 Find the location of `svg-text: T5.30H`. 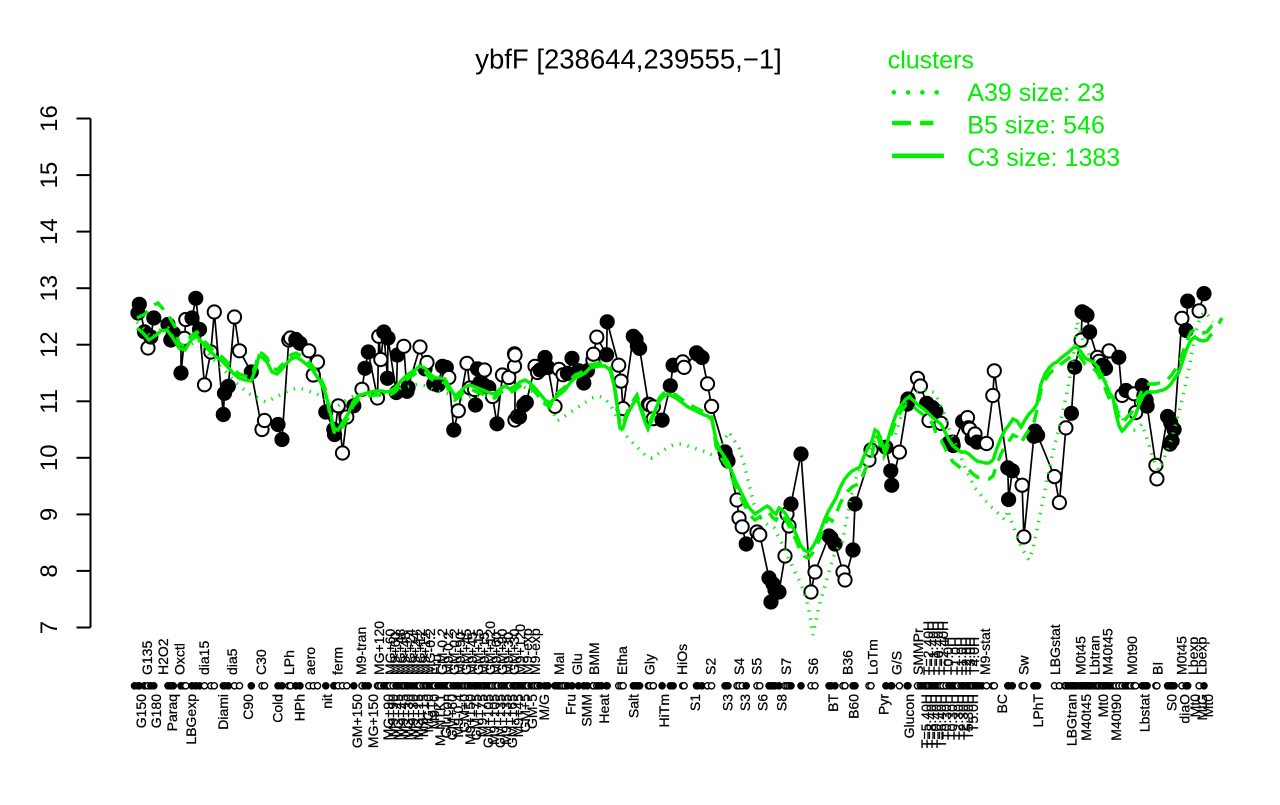

svg-text: T5.30H is located at coordinates (968, 717).